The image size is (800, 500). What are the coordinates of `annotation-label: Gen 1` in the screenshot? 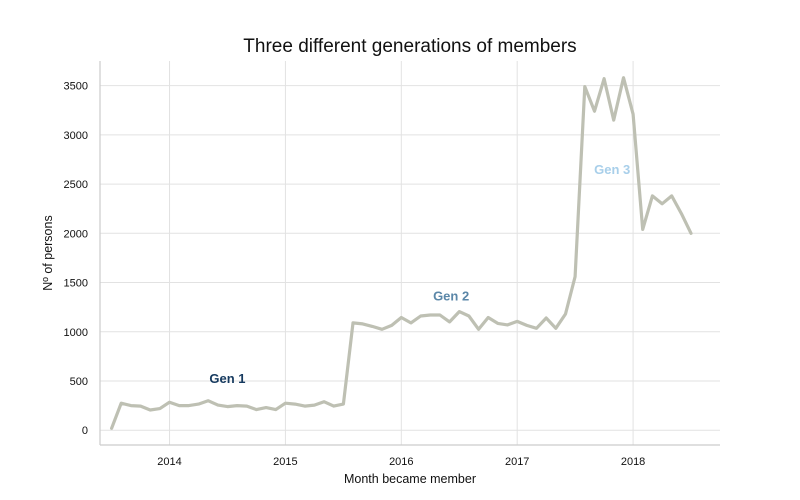 It's located at (227, 378).